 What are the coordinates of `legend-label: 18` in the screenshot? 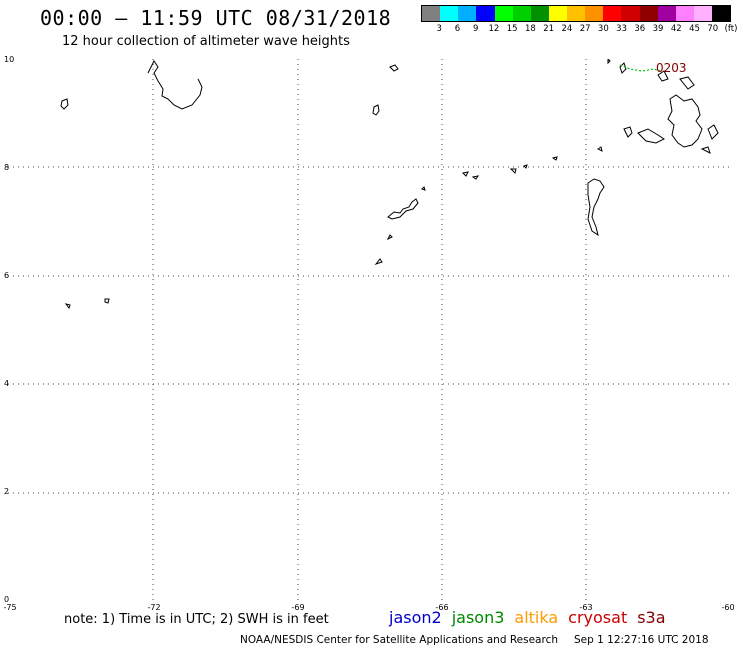 It's located at (530, 29).